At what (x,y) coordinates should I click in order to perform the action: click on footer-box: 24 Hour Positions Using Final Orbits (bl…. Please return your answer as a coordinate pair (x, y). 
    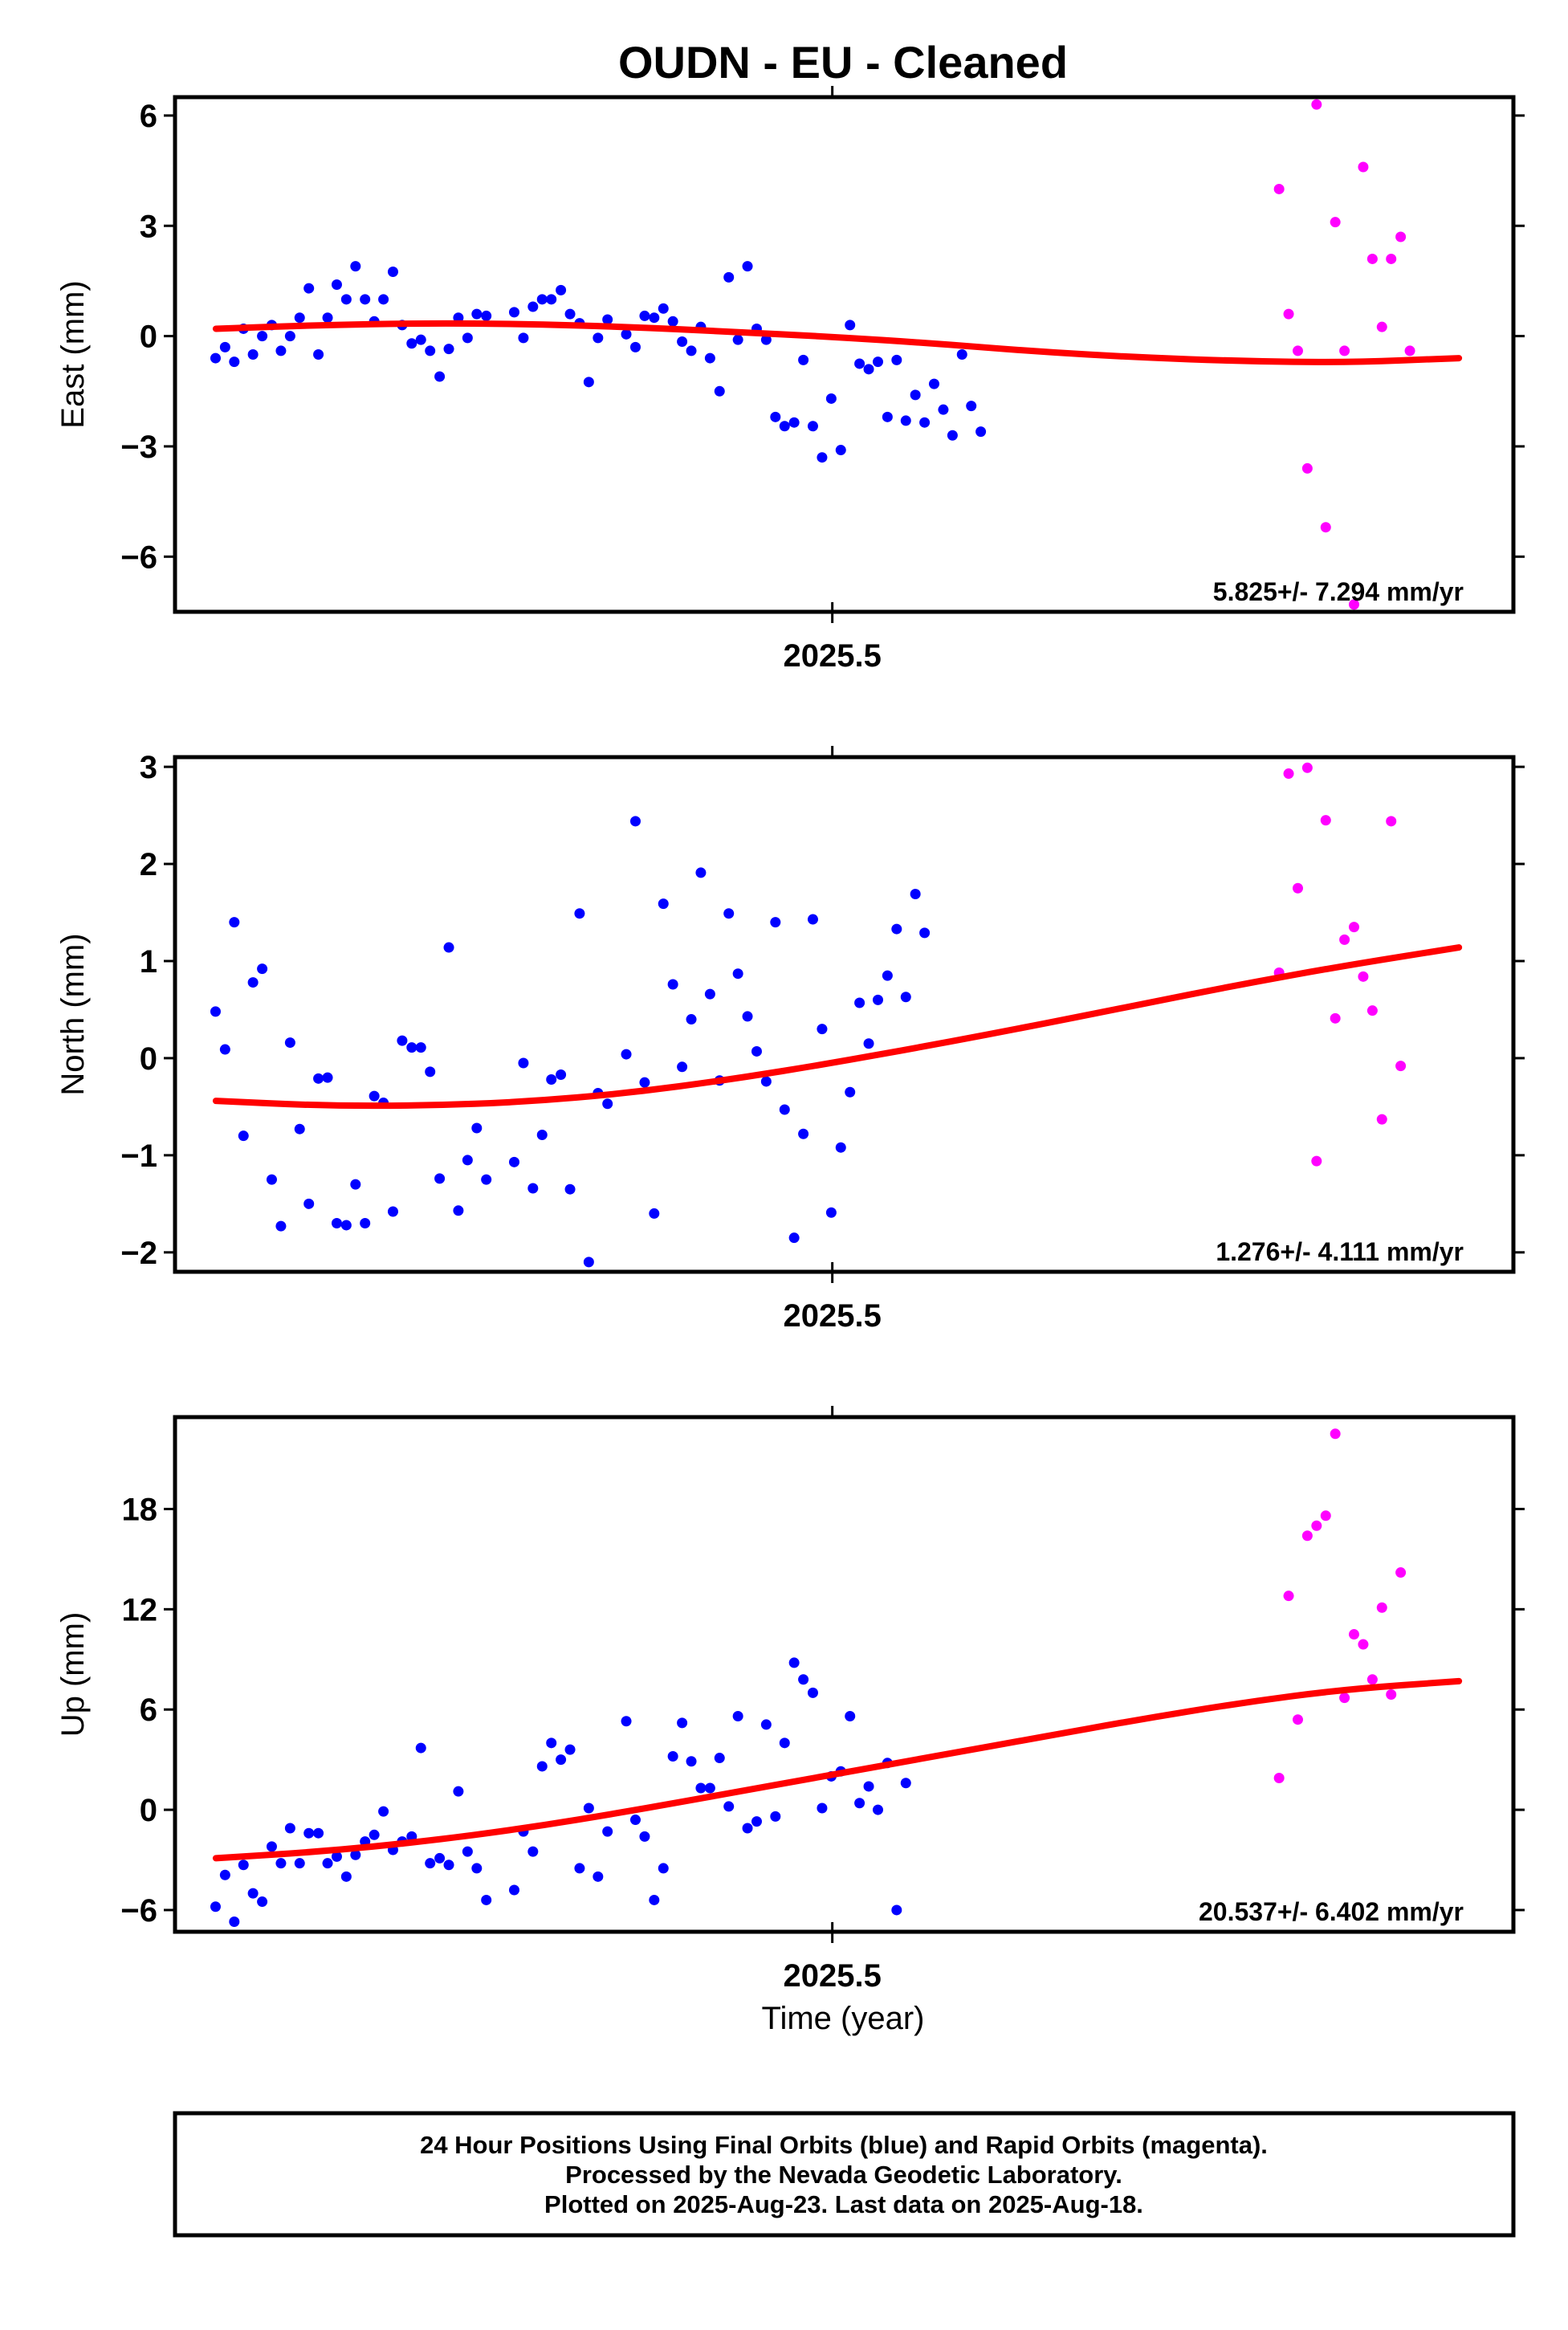
    Looking at the image, I should click on (844, 2174).